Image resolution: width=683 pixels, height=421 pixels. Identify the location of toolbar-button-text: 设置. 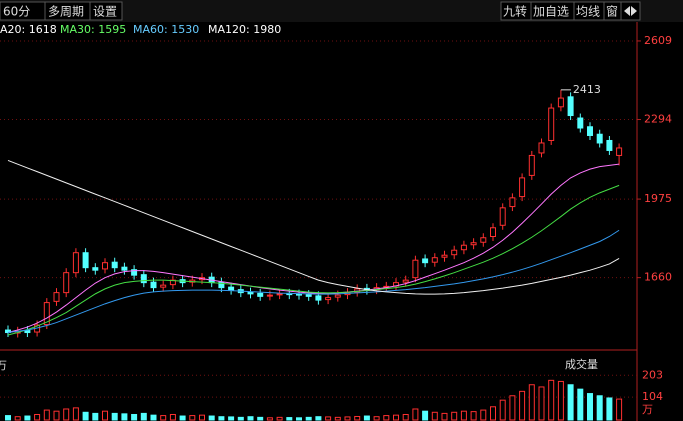
(105, 12).